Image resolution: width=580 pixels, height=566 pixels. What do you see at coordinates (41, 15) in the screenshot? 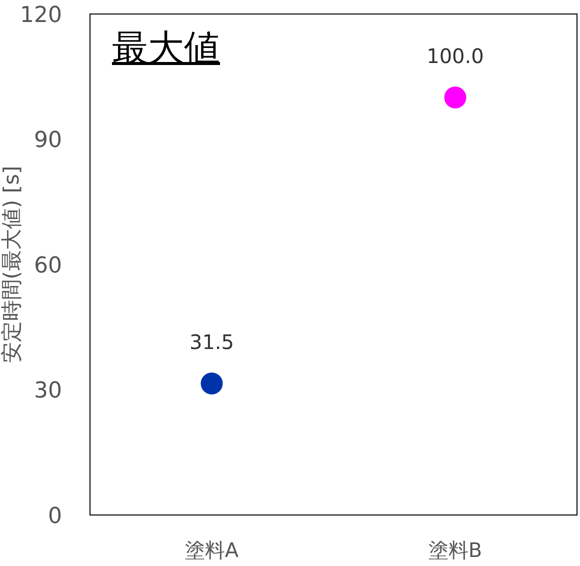
I see `y-tick-label: 120` at bounding box center [41, 15].